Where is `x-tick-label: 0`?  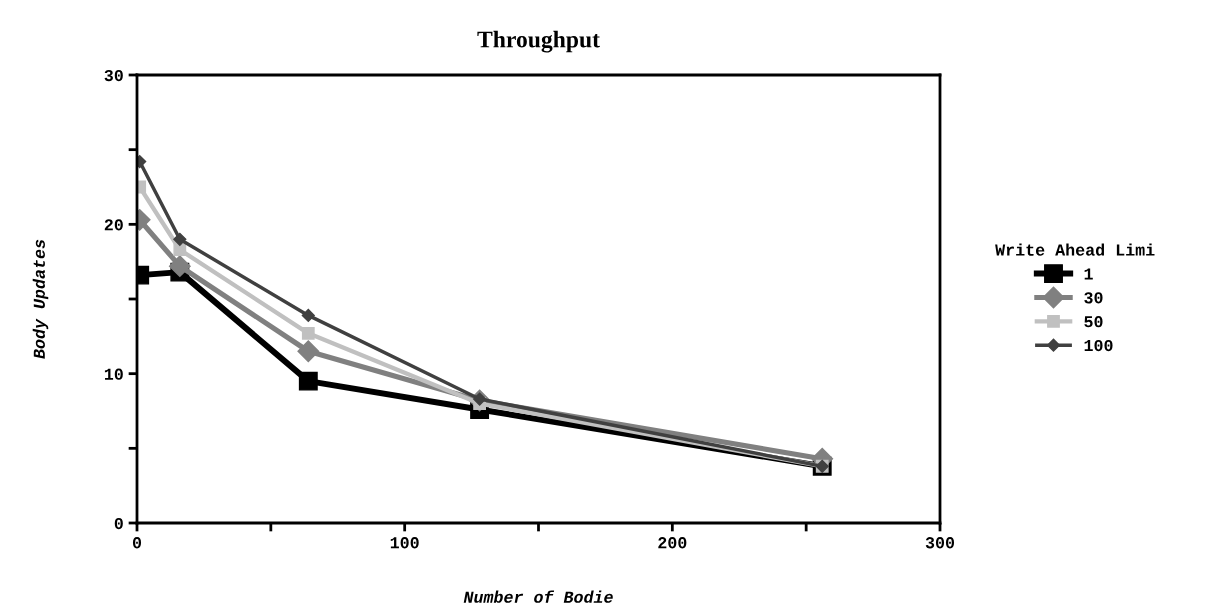 x-tick-label: 0 is located at coordinates (137, 543).